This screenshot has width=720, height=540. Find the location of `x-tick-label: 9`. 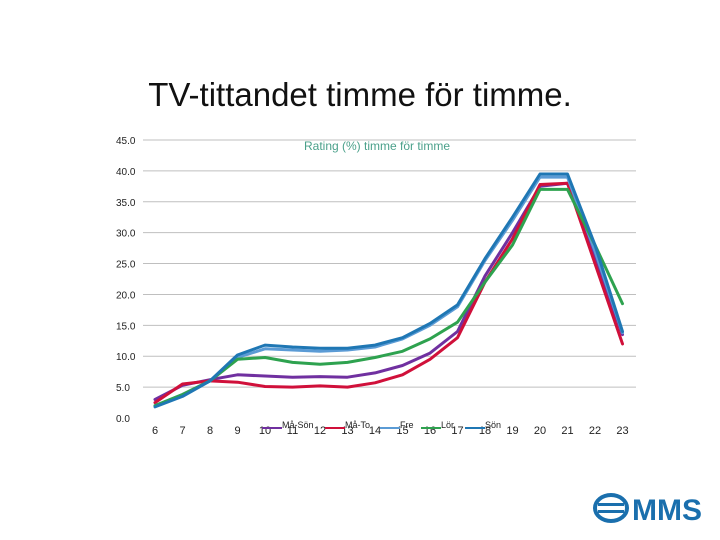

x-tick-label: 9 is located at coordinates (237, 431).